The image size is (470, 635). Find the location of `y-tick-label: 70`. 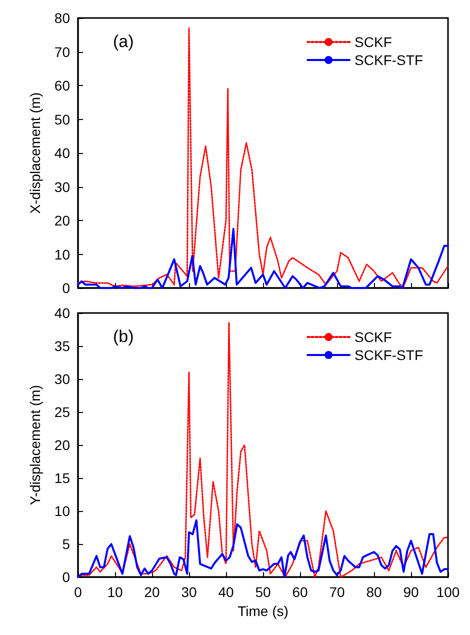

y-tick-label: 70 is located at coordinates (62, 52).